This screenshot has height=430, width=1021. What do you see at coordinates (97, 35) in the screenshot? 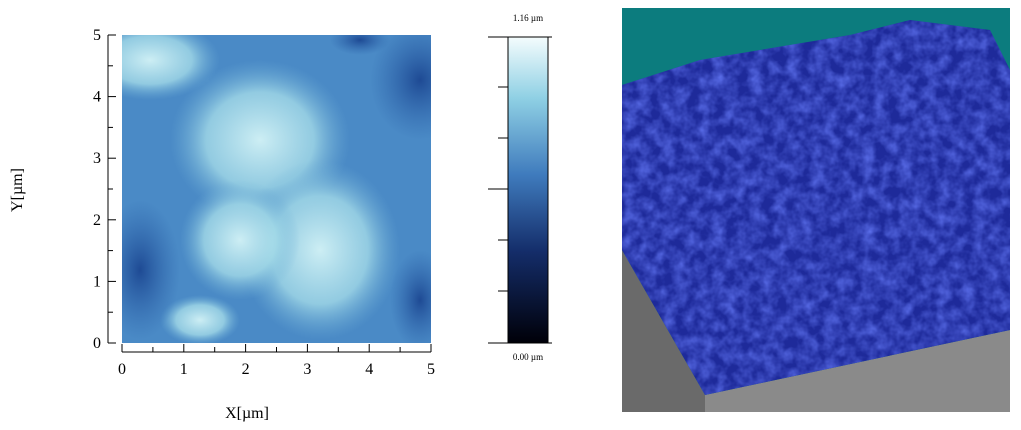
I see `y-tick-label: 5` at bounding box center [97, 35].